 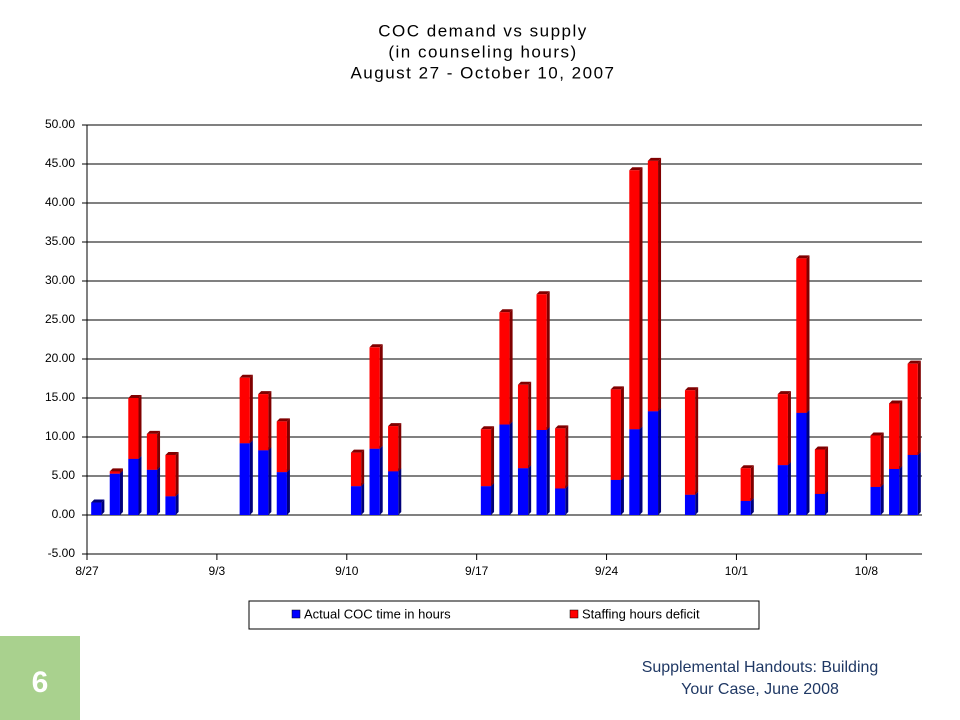 I want to click on y-tick-label: -5.00, so click(x=62, y=553).